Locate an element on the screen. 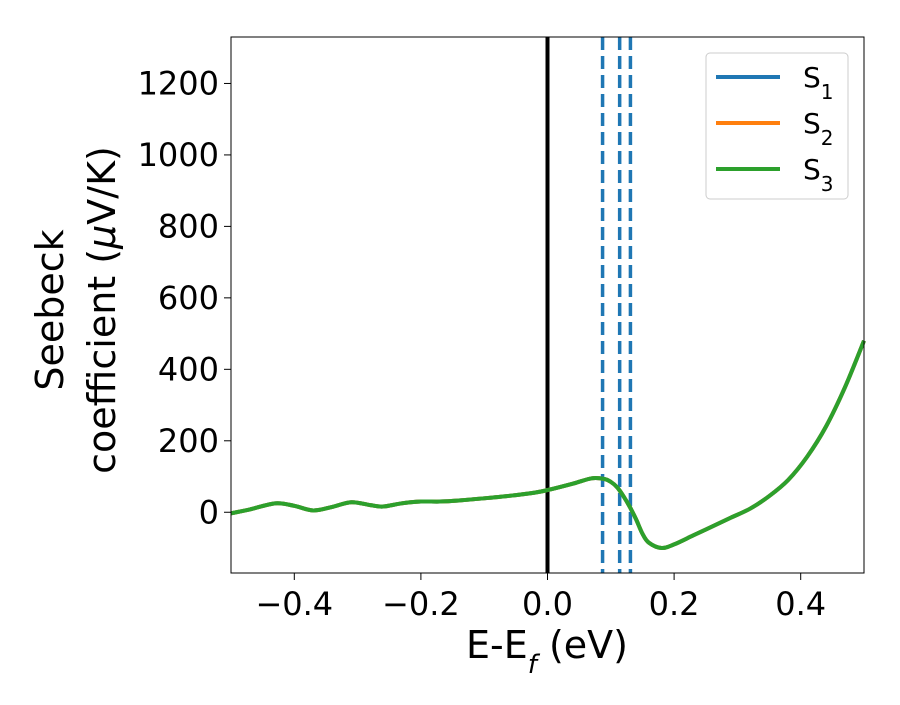 This screenshot has width=900, height=705. legend-box is located at coordinates (777, 126).